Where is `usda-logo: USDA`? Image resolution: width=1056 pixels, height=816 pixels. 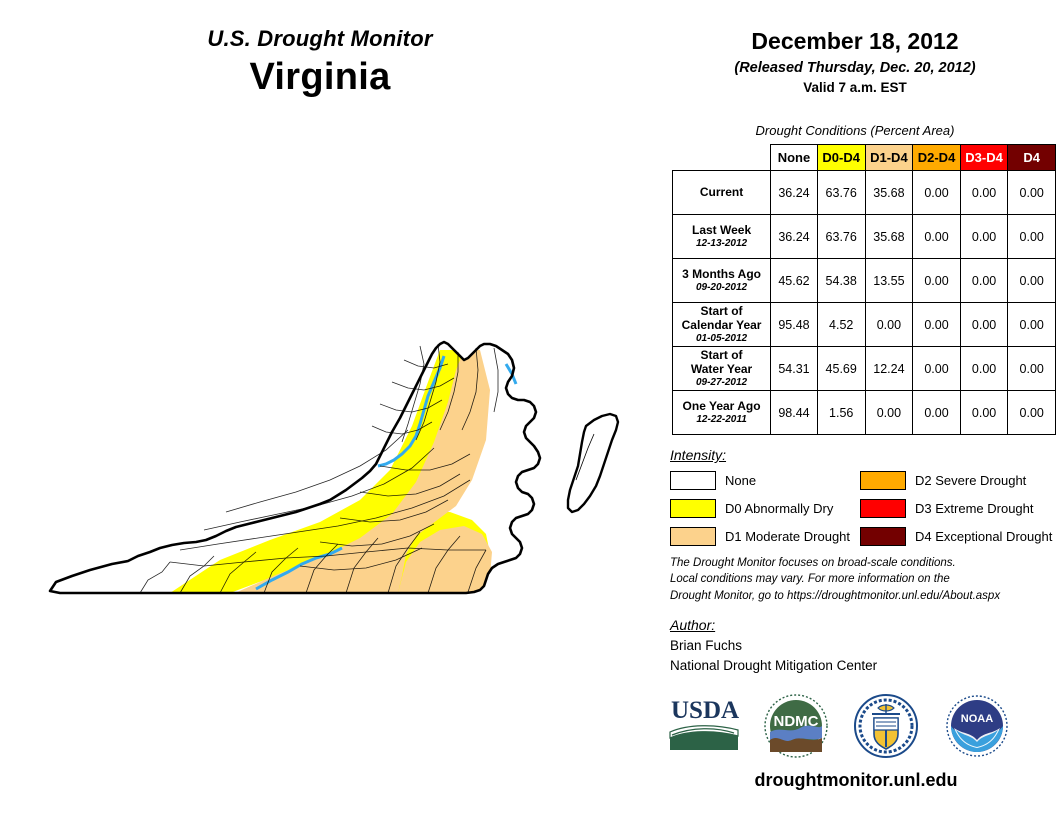
usda-logo: USDA is located at coordinates (705, 725).